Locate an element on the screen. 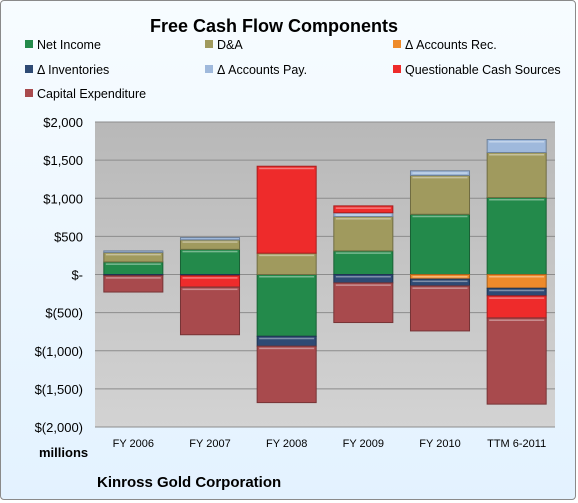 The width and height of the screenshot is (578, 503). units-label: millions is located at coordinates (63, 452).